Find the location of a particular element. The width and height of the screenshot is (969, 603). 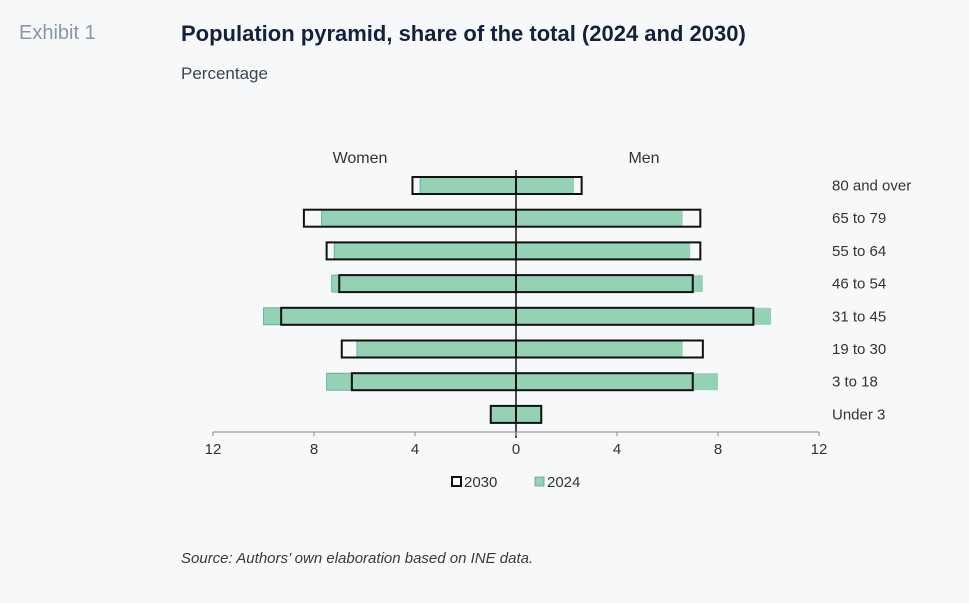

x-tick-label: 0 is located at coordinates (516, 449).